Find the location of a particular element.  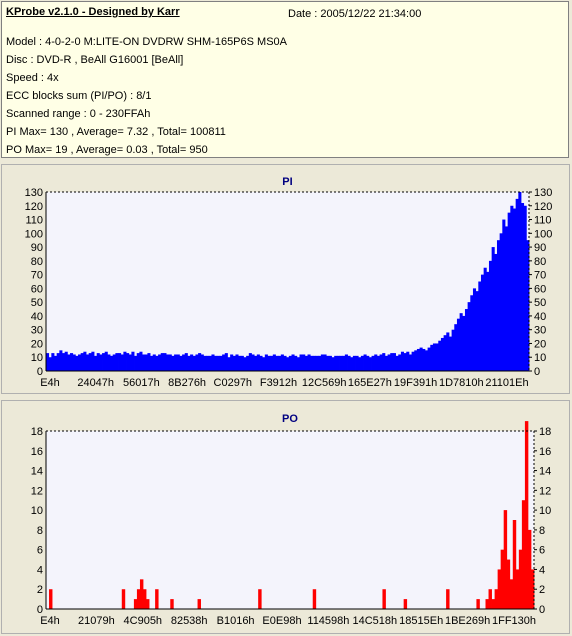

y-tick-label-right: 100 is located at coordinates (543, 234).